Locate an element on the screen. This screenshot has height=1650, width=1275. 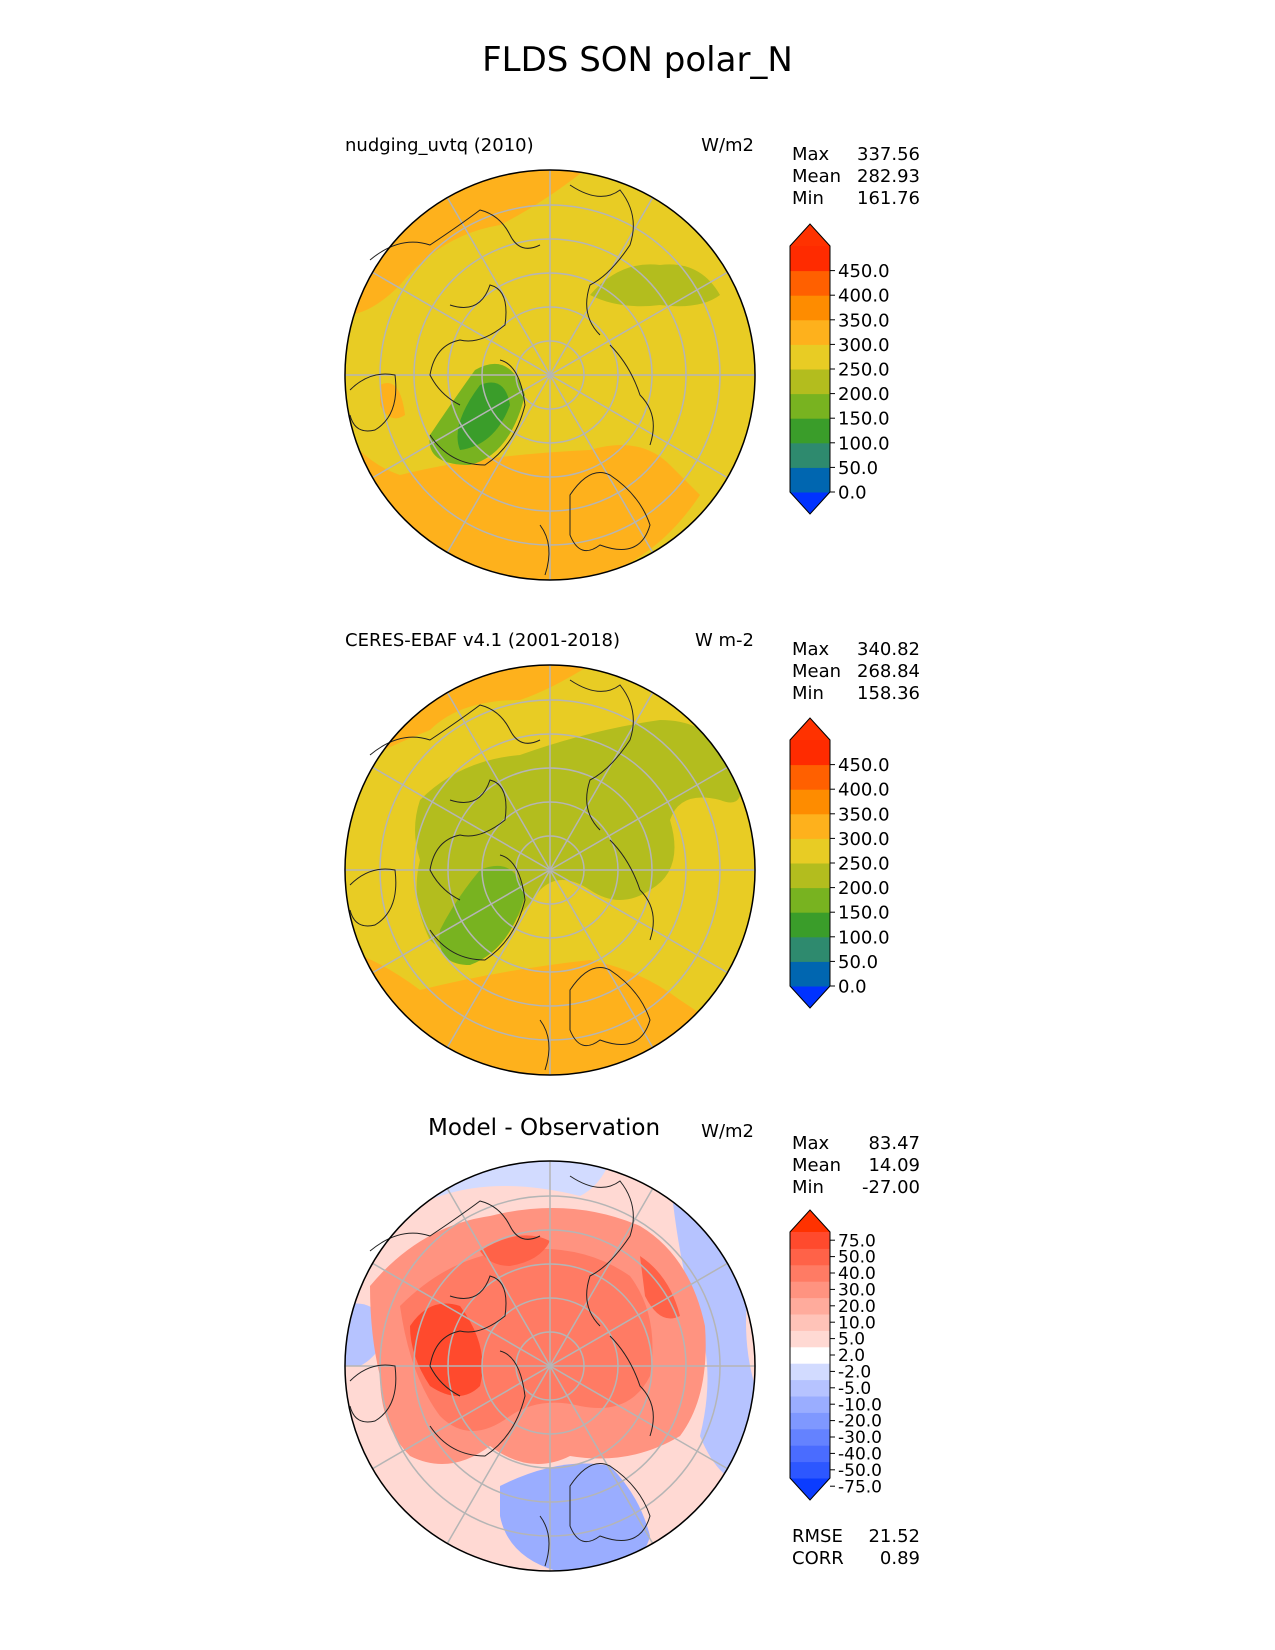
colorbar-tick-label: -75.0 is located at coordinates (860, 1487).